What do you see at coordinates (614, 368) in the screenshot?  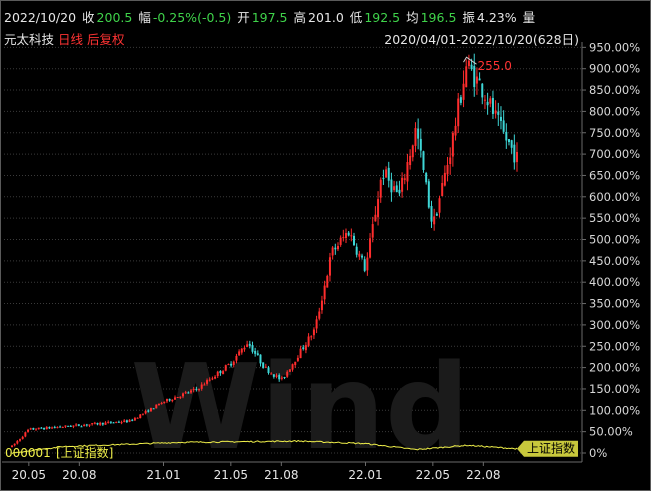 I see `y-tick-label: 200.00%` at bounding box center [614, 368].